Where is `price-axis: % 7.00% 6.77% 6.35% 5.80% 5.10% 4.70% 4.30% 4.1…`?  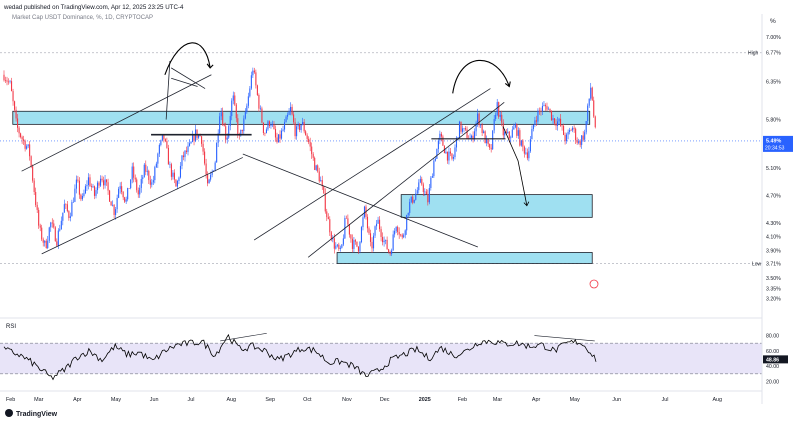 price-axis: % 7.00% 6.77% 6.35% 5.80% 5.10% 4.70% 4.30% 4.1… is located at coordinates (777, 209).